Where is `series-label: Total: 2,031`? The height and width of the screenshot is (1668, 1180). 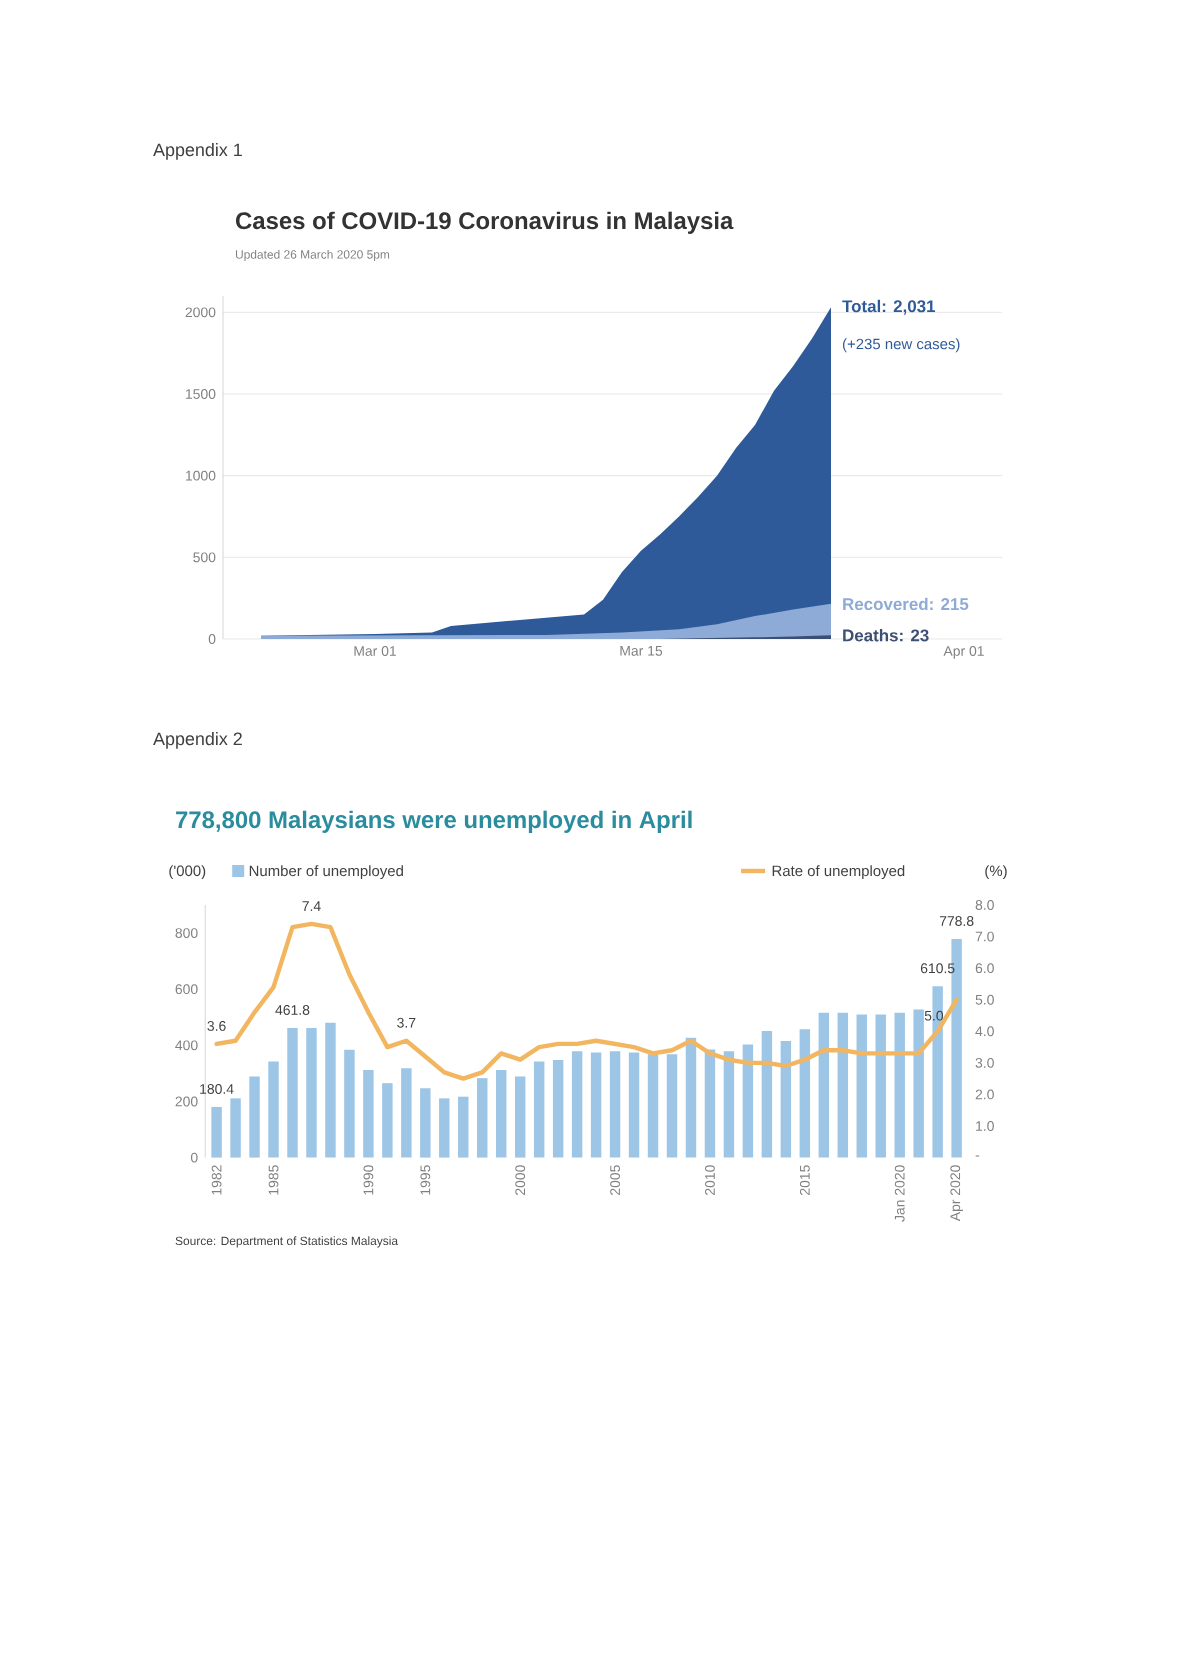
series-label: Total: 2,031 is located at coordinates (889, 307).